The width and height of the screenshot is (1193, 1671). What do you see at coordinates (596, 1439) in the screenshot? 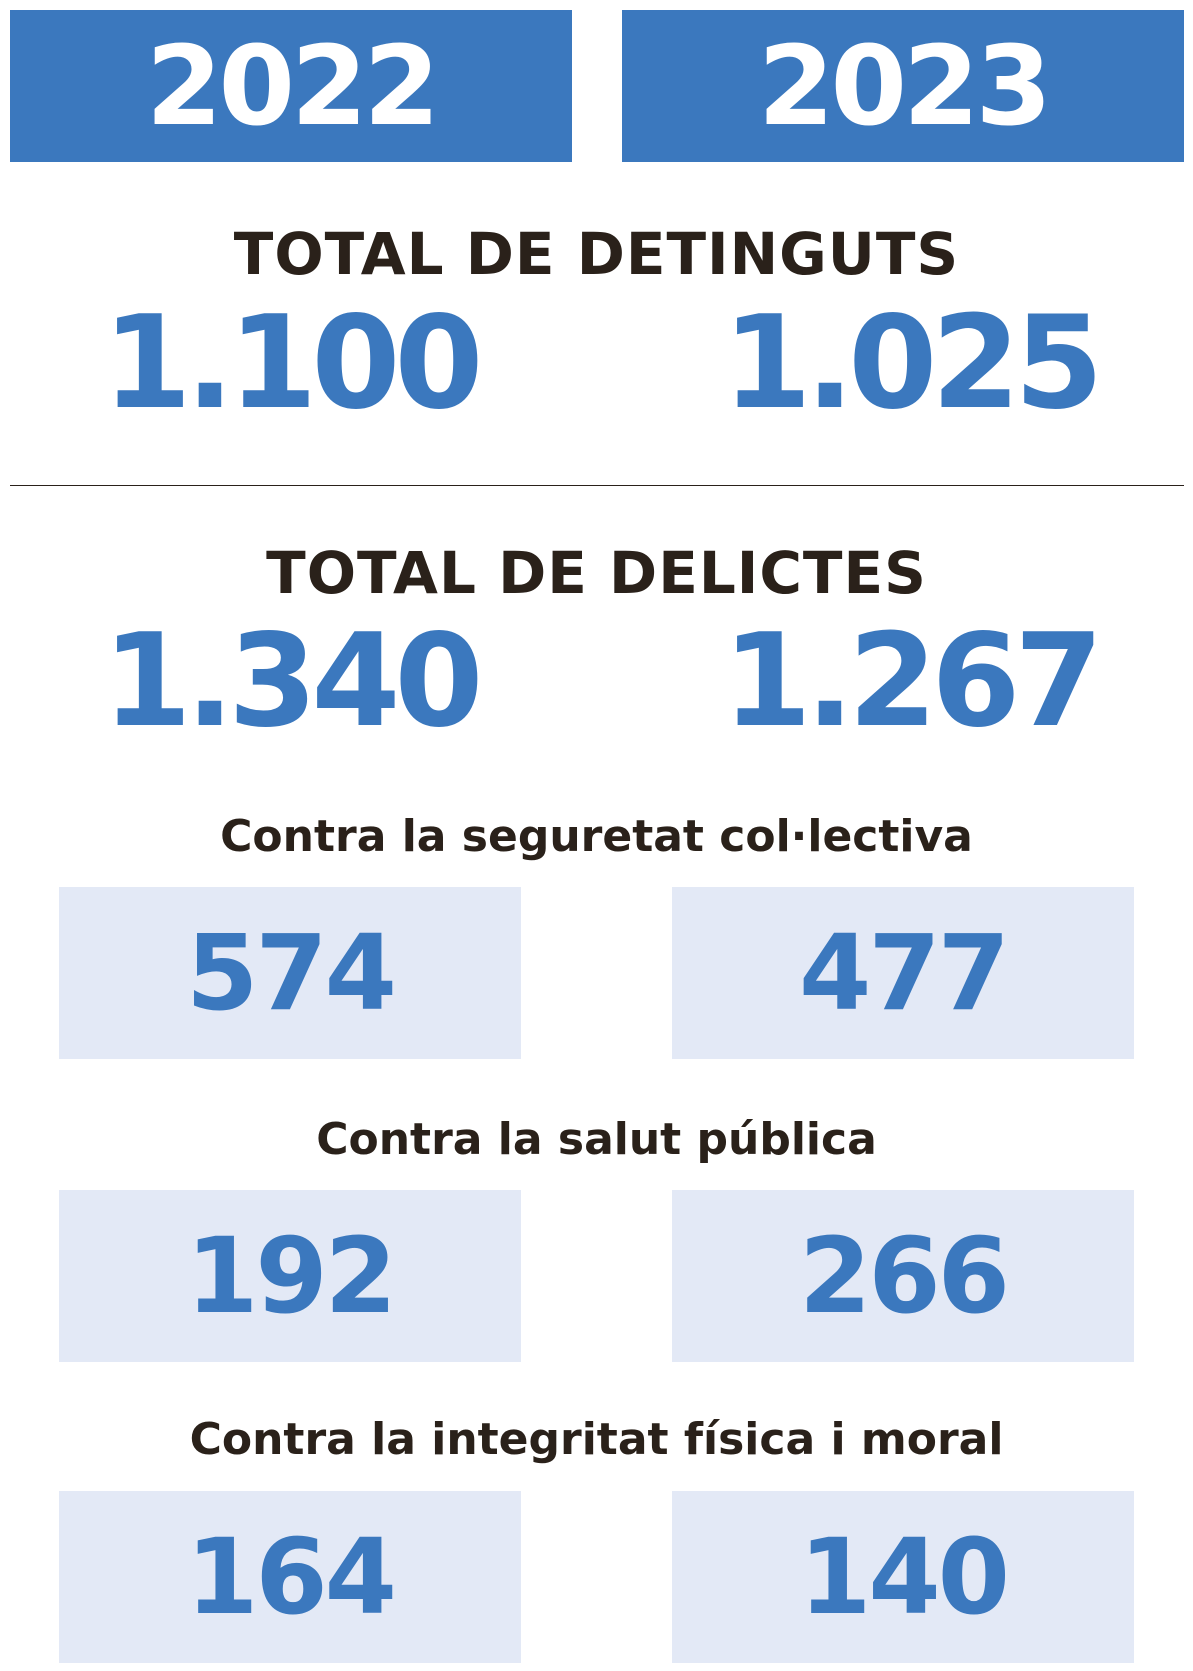
I see `category-label-integritat: Contra la integritat física i moral` at bounding box center [596, 1439].